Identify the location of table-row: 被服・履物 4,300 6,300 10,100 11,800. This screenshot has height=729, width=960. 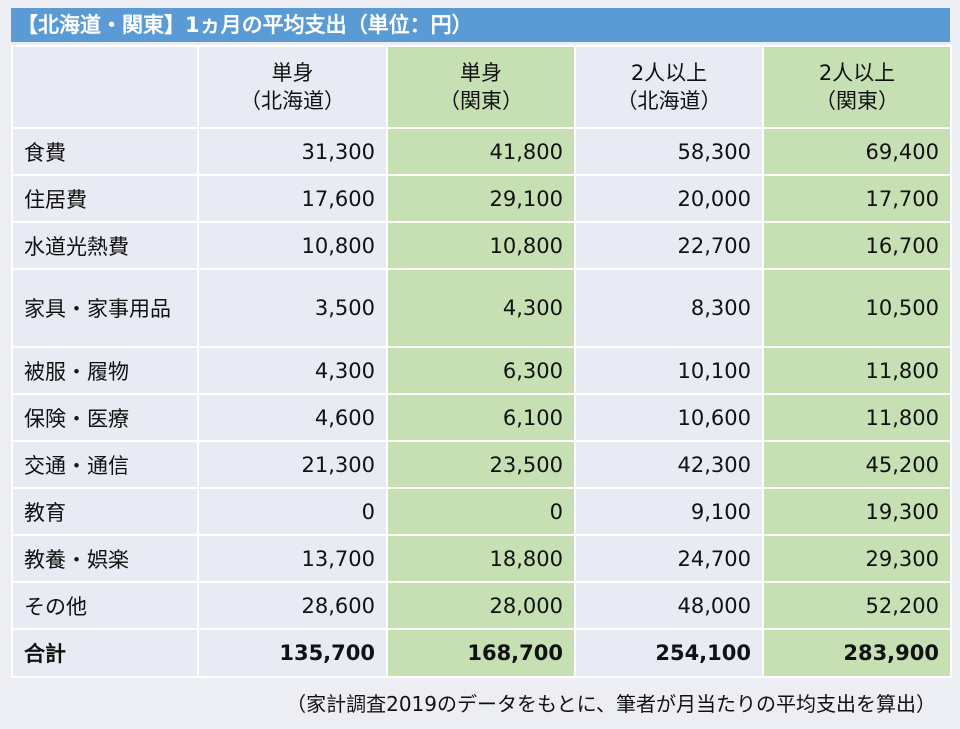
(481, 370).